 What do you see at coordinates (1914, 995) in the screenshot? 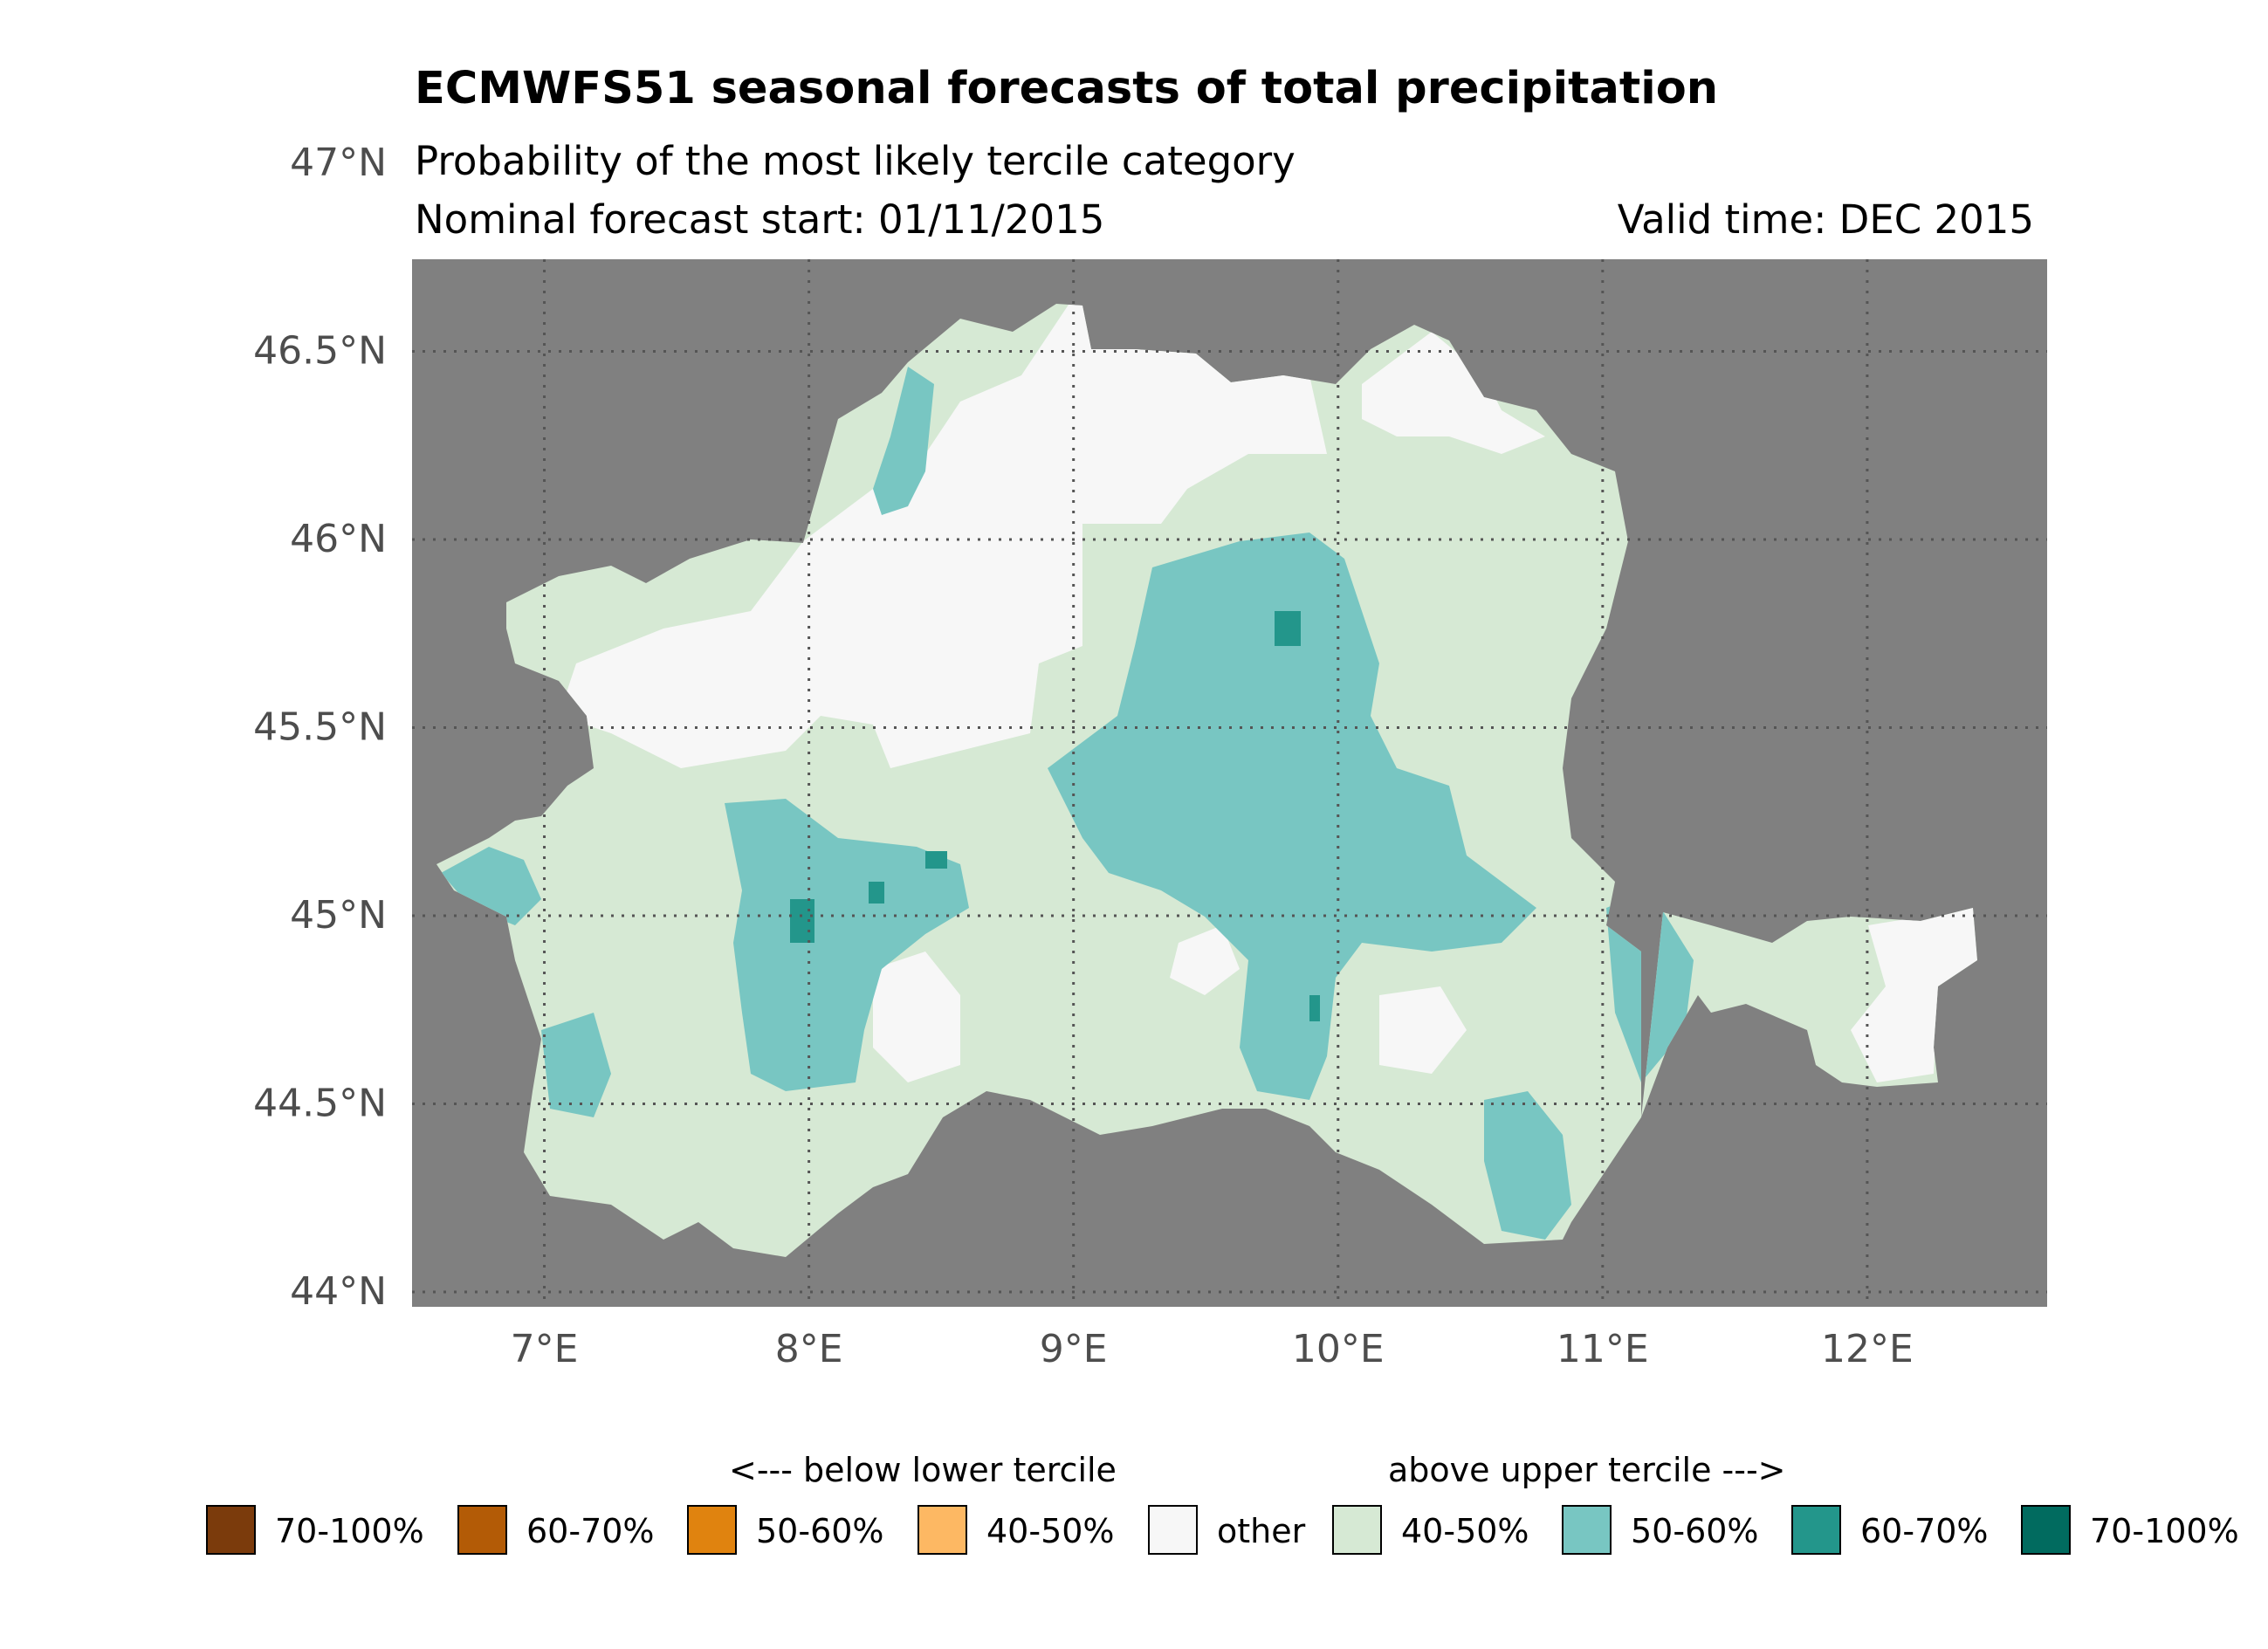
I see `other-area-east-tip` at bounding box center [1914, 995].